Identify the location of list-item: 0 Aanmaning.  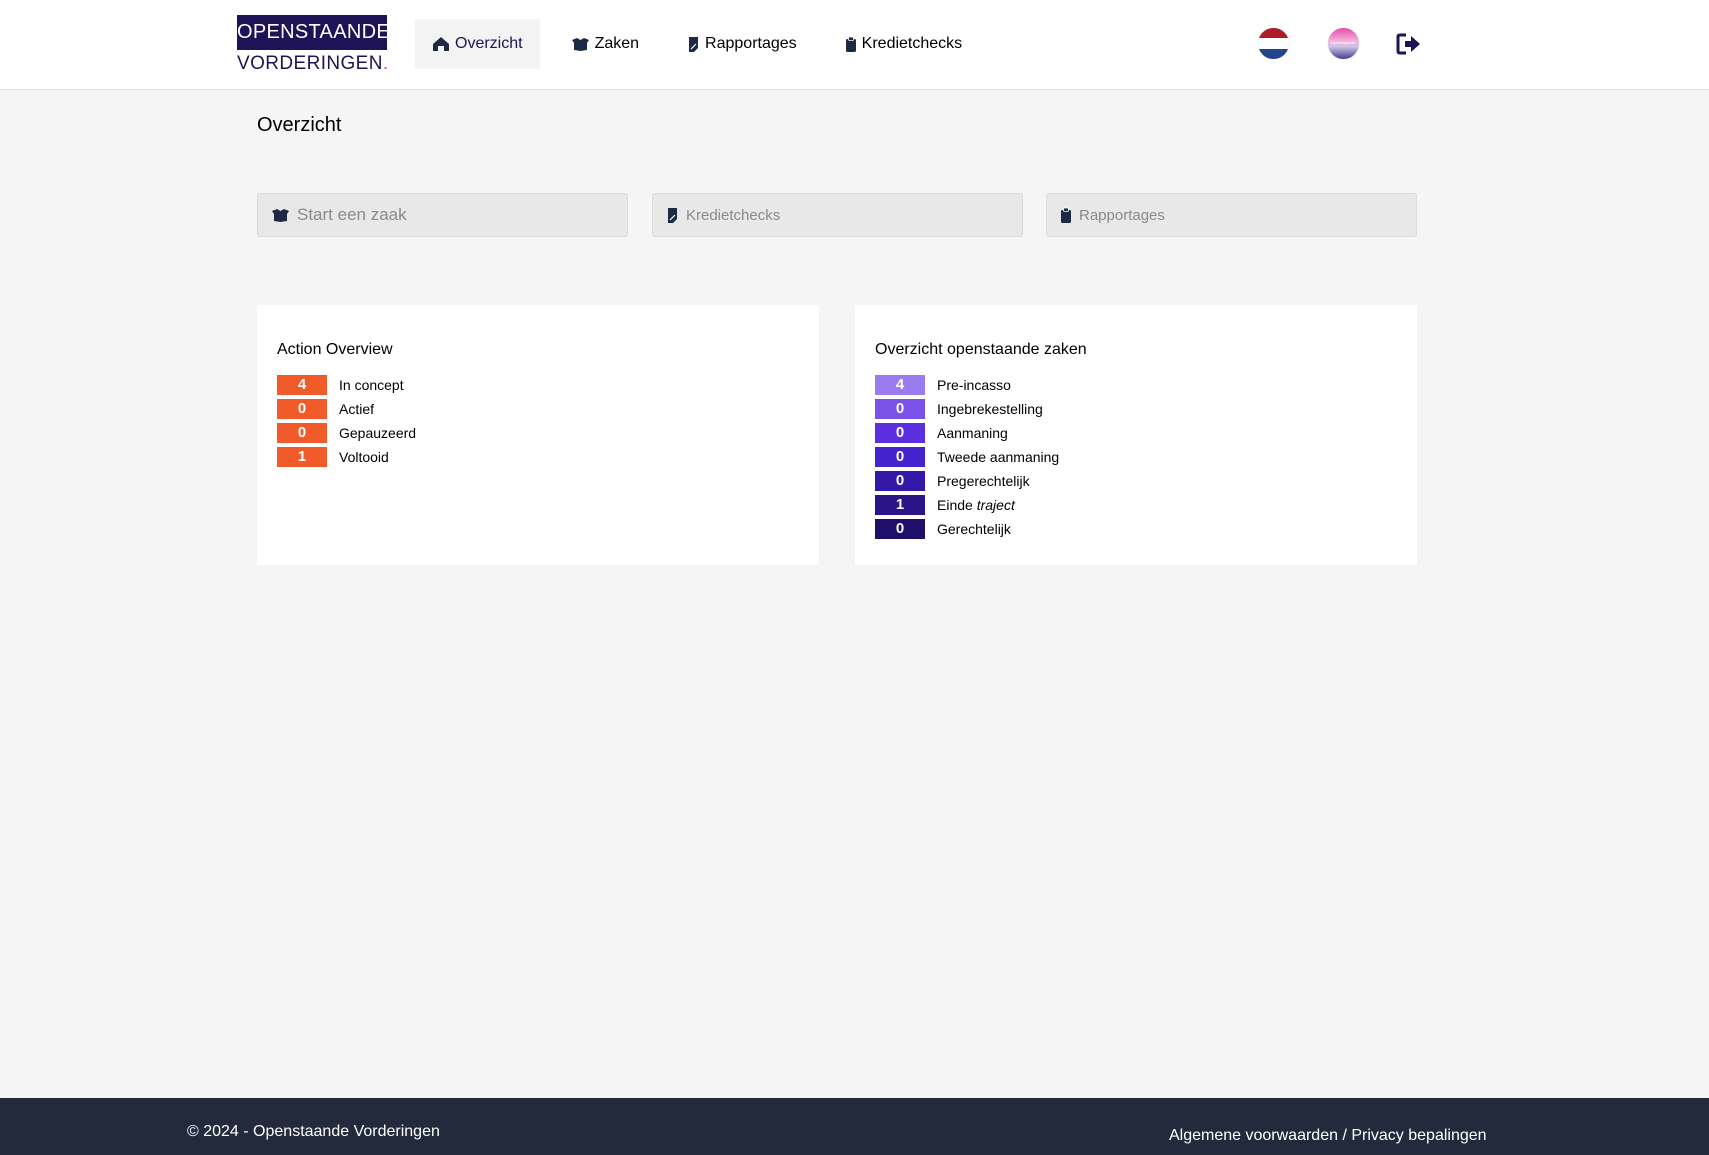
(1136, 433).